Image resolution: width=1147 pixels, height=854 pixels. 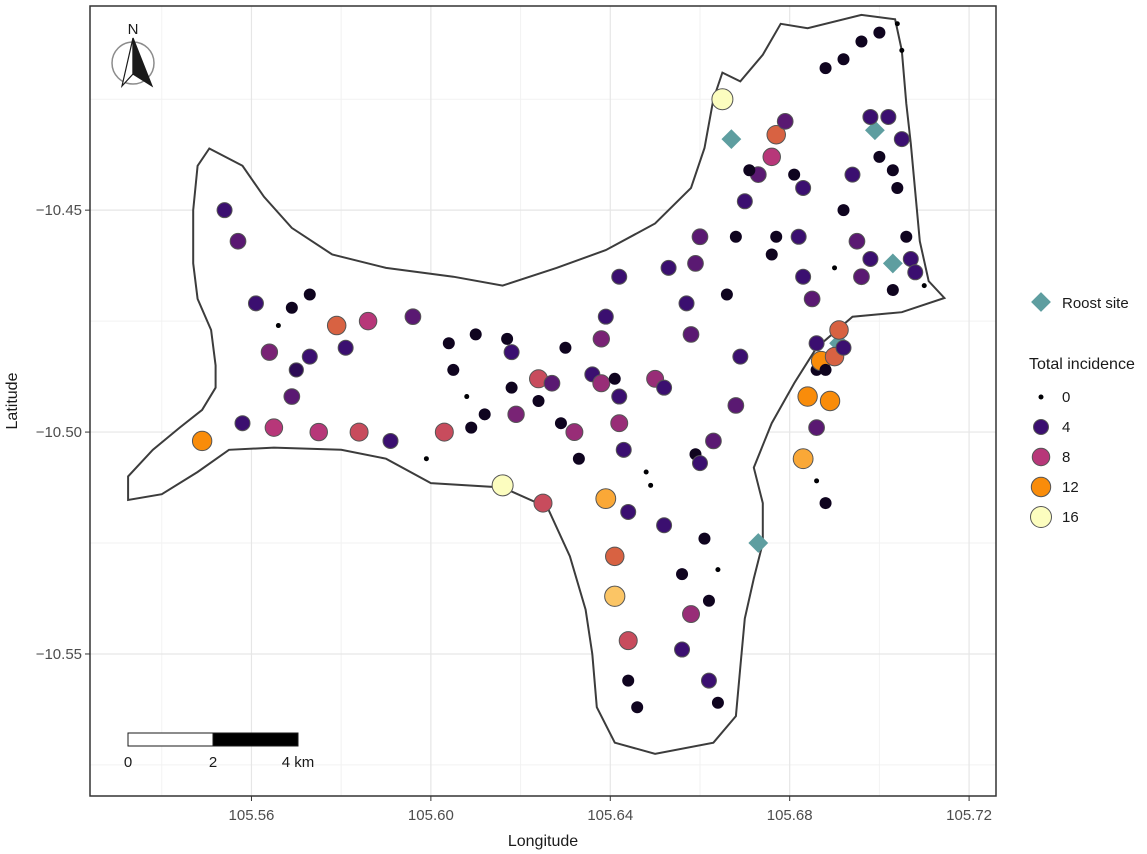 I want to click on scale-bar-label-0: 0, so click(x=128, y=762).